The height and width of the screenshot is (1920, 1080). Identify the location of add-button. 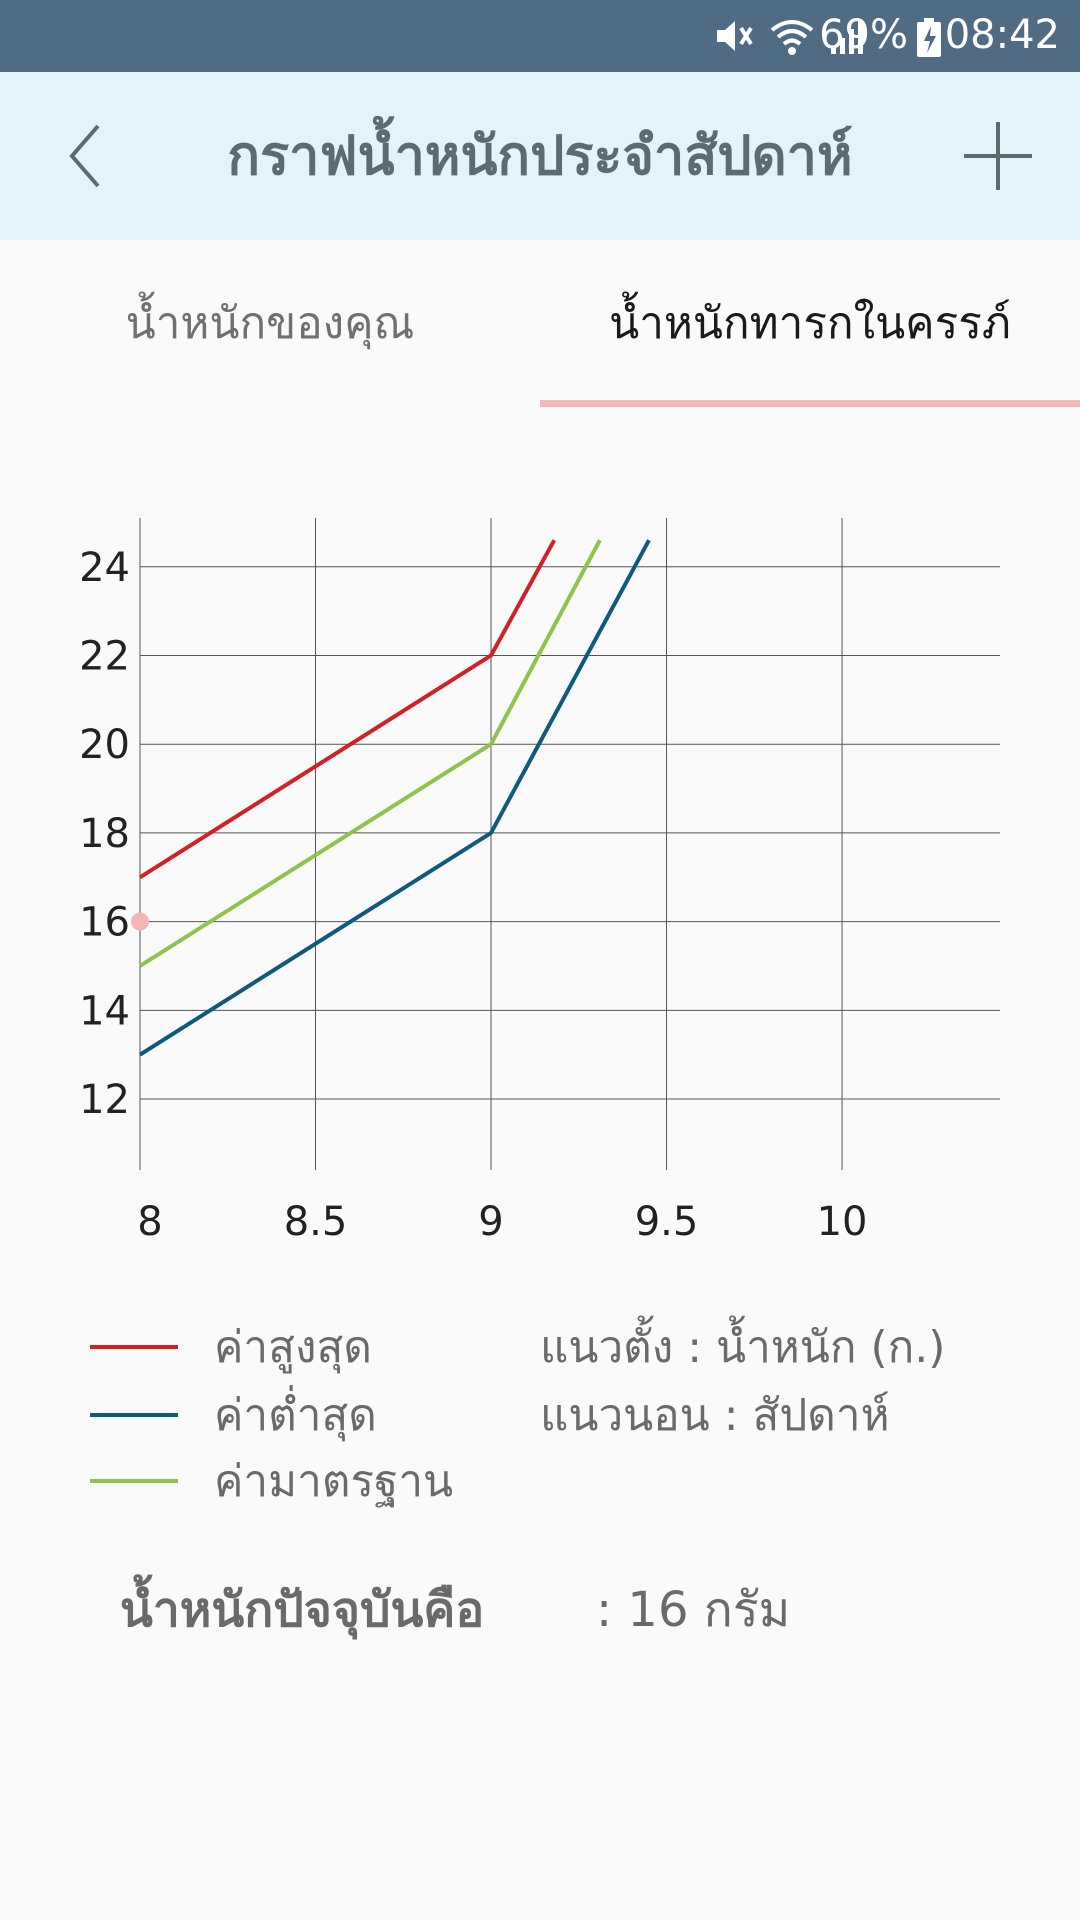
(998, 156).